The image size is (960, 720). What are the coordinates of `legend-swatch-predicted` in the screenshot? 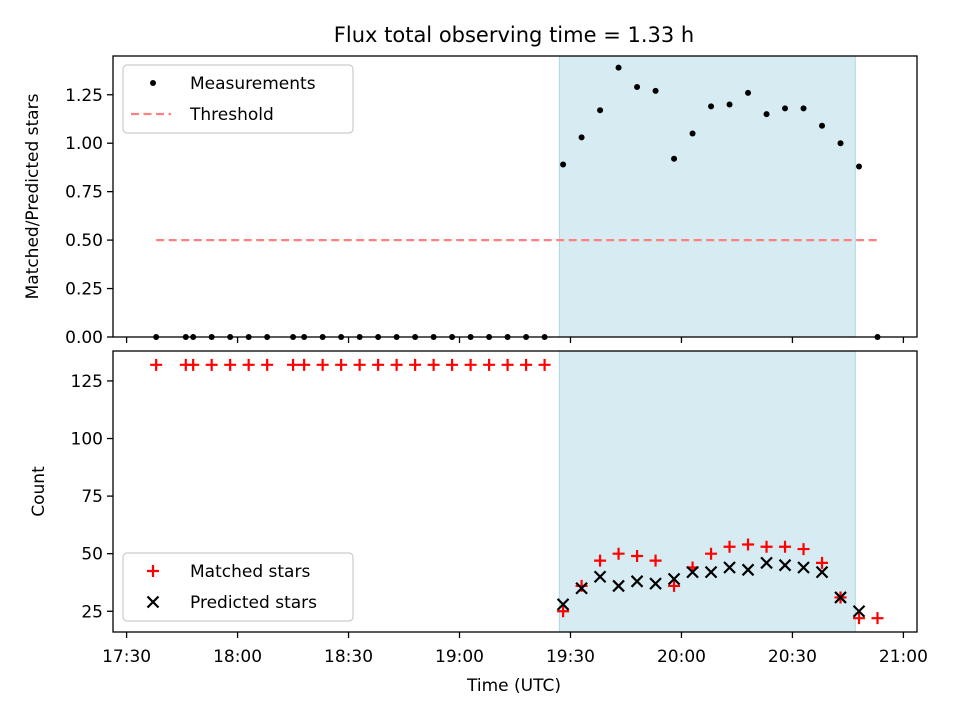 It's located at (153, 602).